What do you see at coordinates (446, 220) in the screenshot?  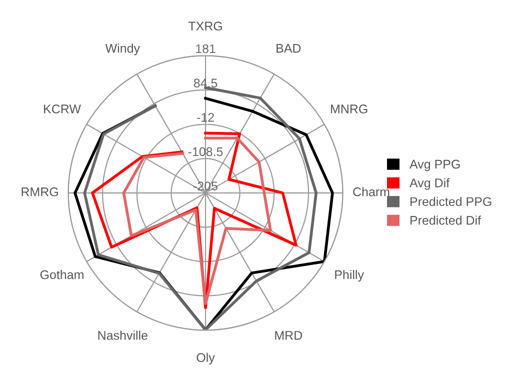 I see `legend-label: Predicted Dif` at bounding box center [446, 220].